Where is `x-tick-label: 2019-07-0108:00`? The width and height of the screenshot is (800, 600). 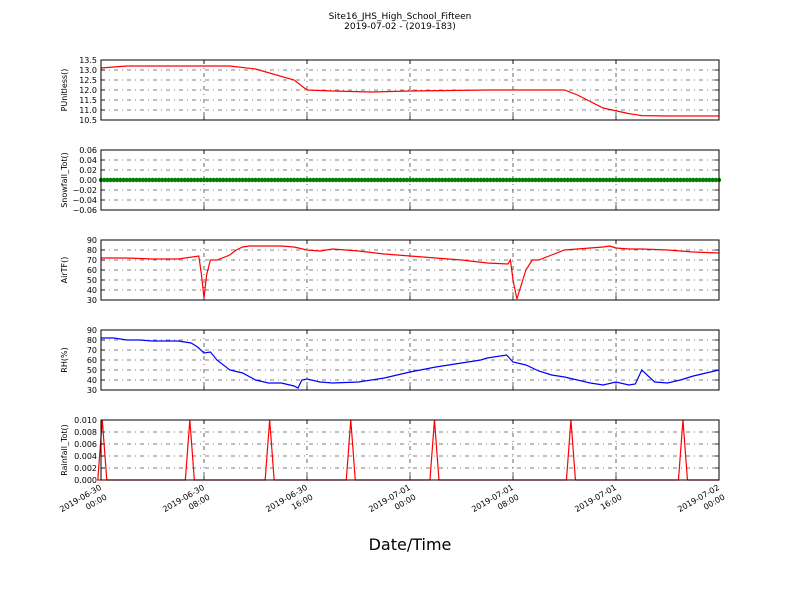 x-tick-label: 2019-07-0108:00 is located at coordinates (495, 503).